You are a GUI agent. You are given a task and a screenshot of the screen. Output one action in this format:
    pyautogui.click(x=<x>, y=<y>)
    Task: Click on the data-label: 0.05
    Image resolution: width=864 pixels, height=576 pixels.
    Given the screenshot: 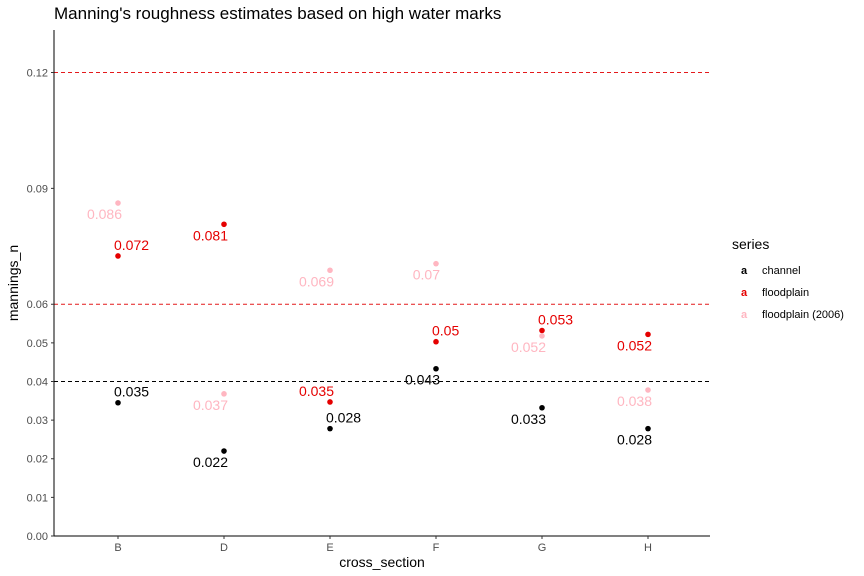 What is the action you would take?
    pyautogui.click(x=445, y=331)
    